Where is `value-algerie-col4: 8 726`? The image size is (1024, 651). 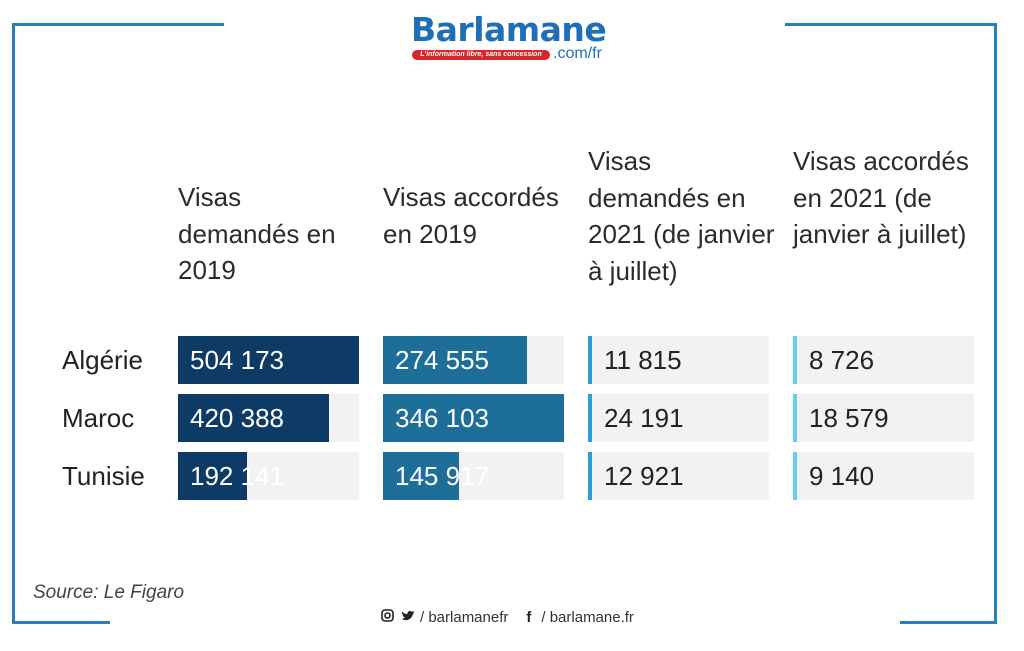 value-algerie-col4: 8 726 is located at coordinates (842, 360).